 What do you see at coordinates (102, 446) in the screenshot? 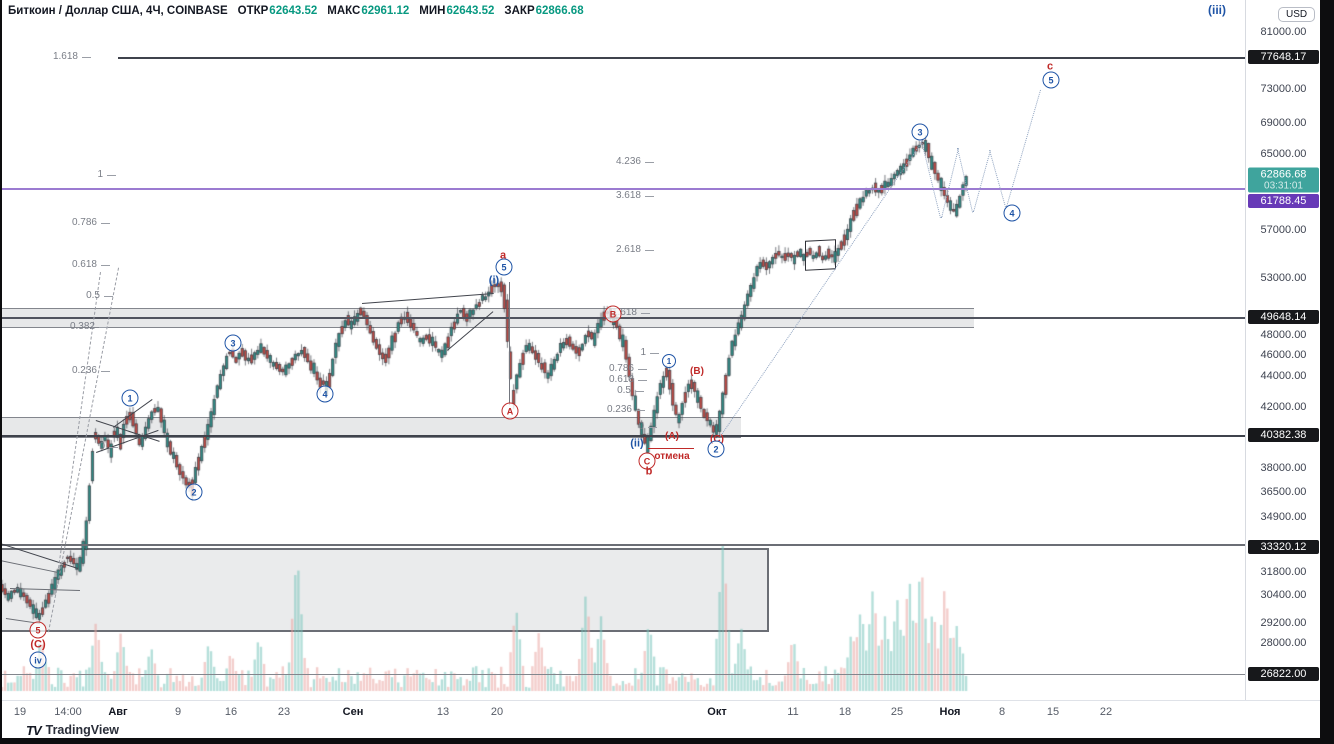
I see `fib-retracement-label: 0` at bounding box center [102, 446].